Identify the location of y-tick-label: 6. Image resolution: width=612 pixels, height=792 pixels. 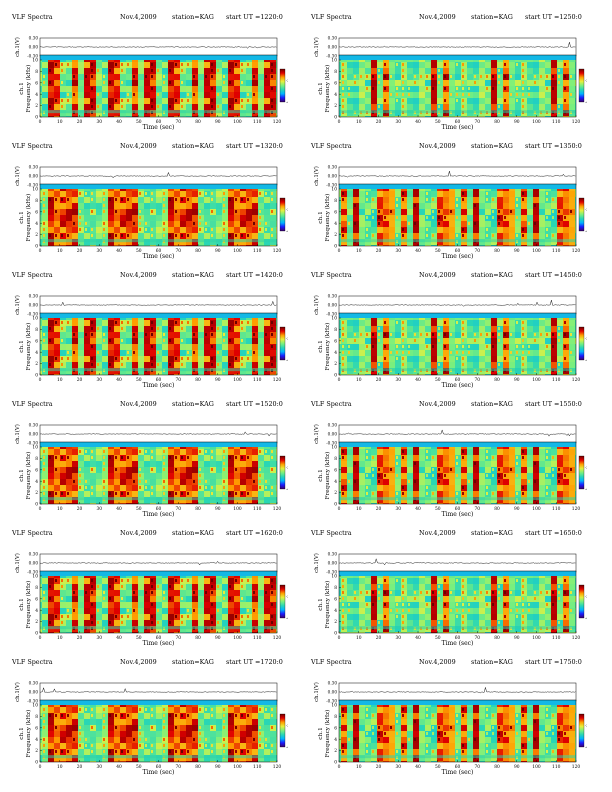
(36, 470).